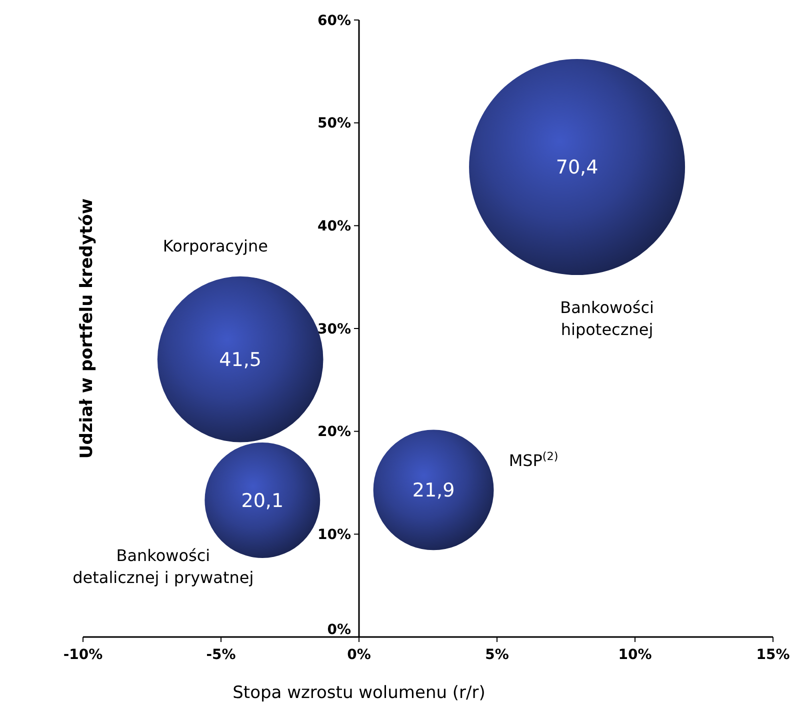  What do you see at coordinates (163, 566) in the screenshot?
I see `series-label: Bankowości detalicznej i prywatnej` at bounding box center [163, 566].